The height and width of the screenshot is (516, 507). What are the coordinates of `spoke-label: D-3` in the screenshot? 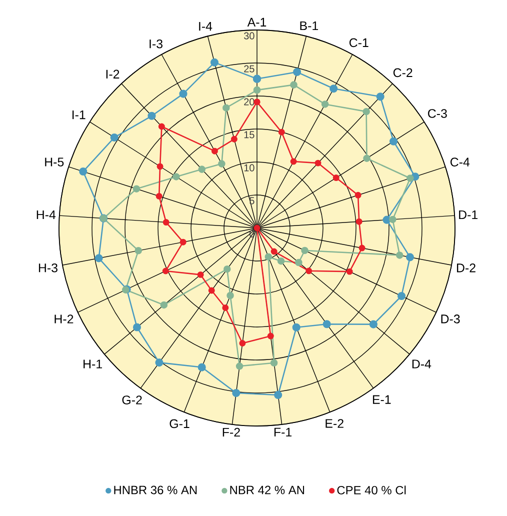 It's located at (450, 319).